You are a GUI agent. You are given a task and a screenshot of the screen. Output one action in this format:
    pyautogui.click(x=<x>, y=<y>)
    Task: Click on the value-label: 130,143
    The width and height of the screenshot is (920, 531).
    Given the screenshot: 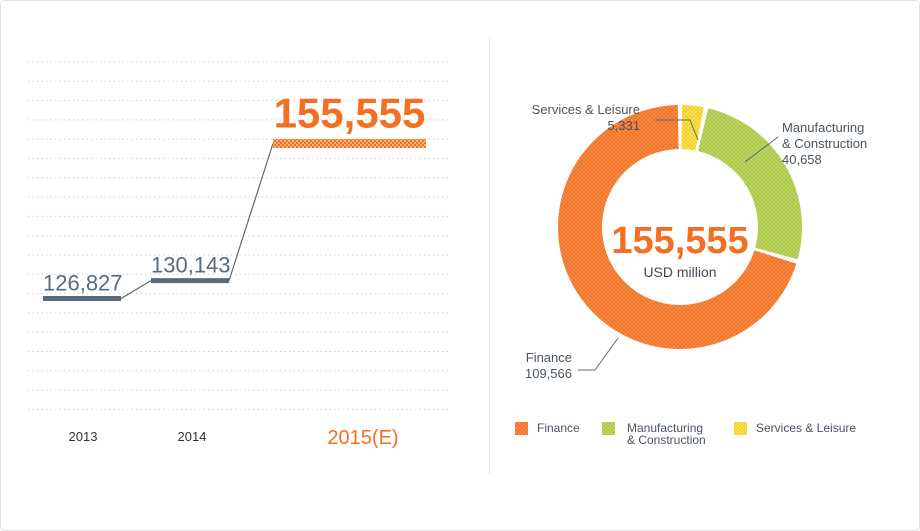 What is the action you would take?
    pyautogui.click(x=191, y=265)
    